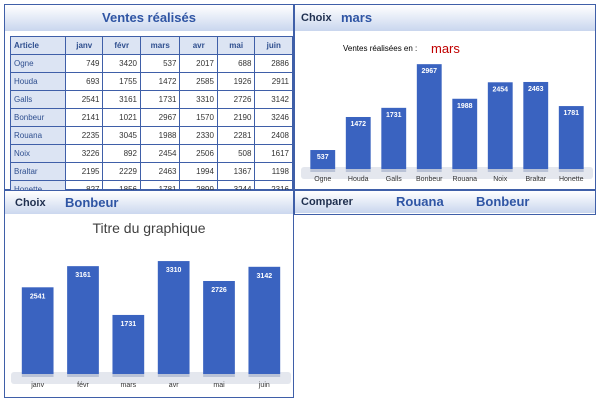  What do you see at coordinates (464, 179) in the screenshot?
I see `x-tick-label: Rouana` at bounding box center [464, 179].